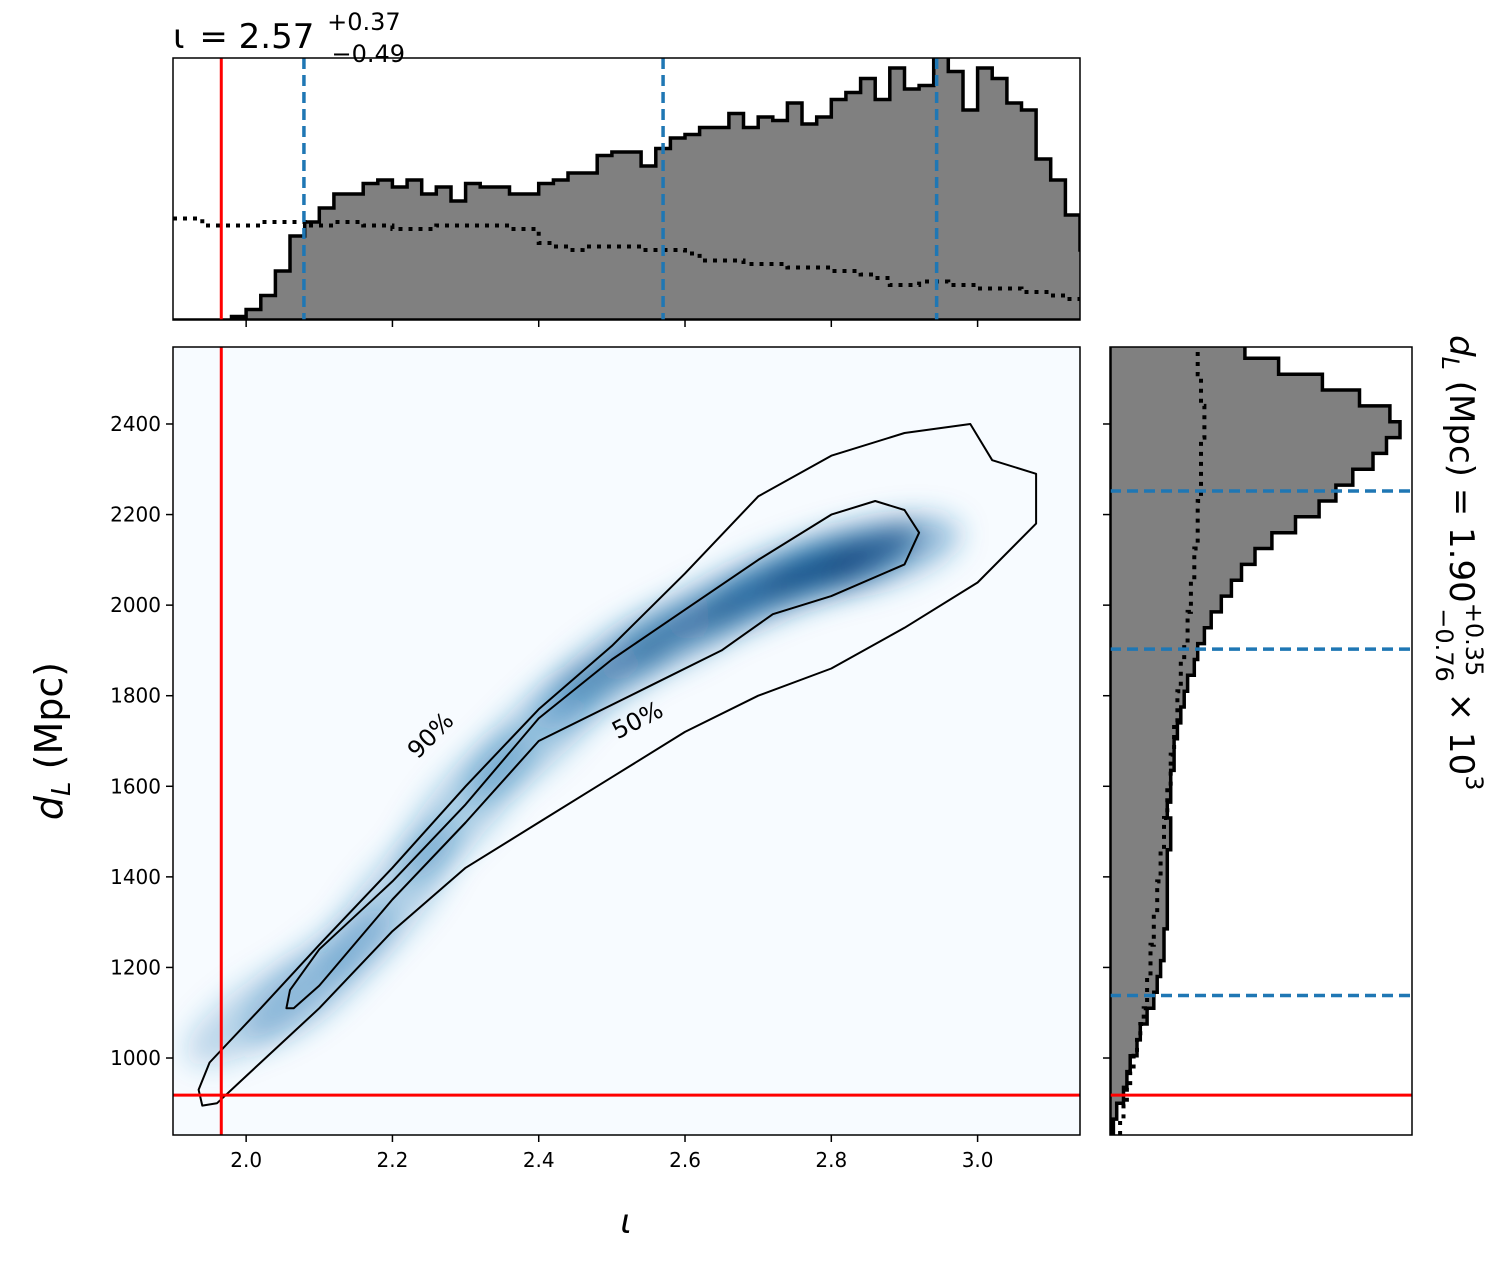 The height and width of the screenshot is (1263, 1502). Describe the element at coordinates (135, 696) in the screenshot. I see `y-tick-label: 1800` at that location.